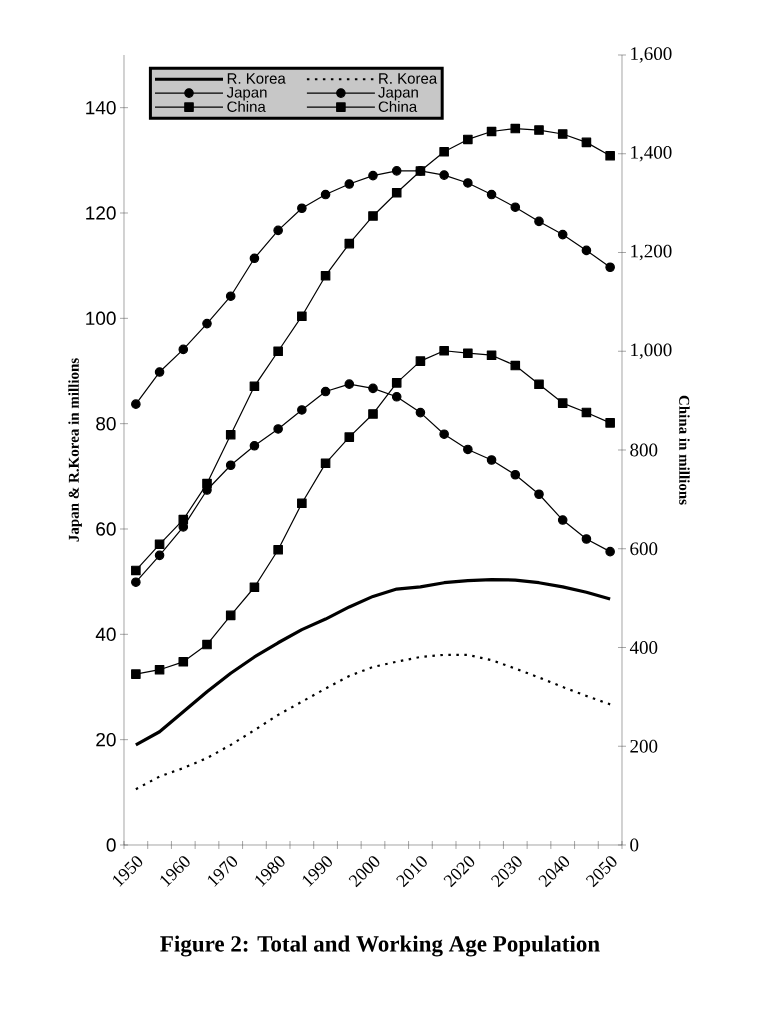 The width and height of the screenshot is (759, 1036). What do you see at coordinates (634, 845) in the screenshot?
I see `y2-tick-label: 0` at bounding box center [634, 845].